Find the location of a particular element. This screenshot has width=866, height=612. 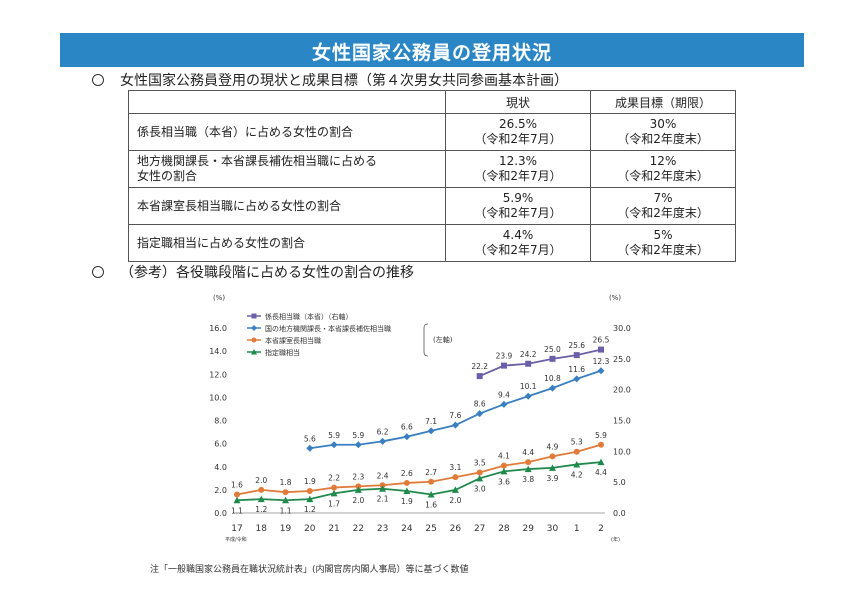

current-value-cell: 12.3% （令和2年7月） is located at coordinates (518, 169).